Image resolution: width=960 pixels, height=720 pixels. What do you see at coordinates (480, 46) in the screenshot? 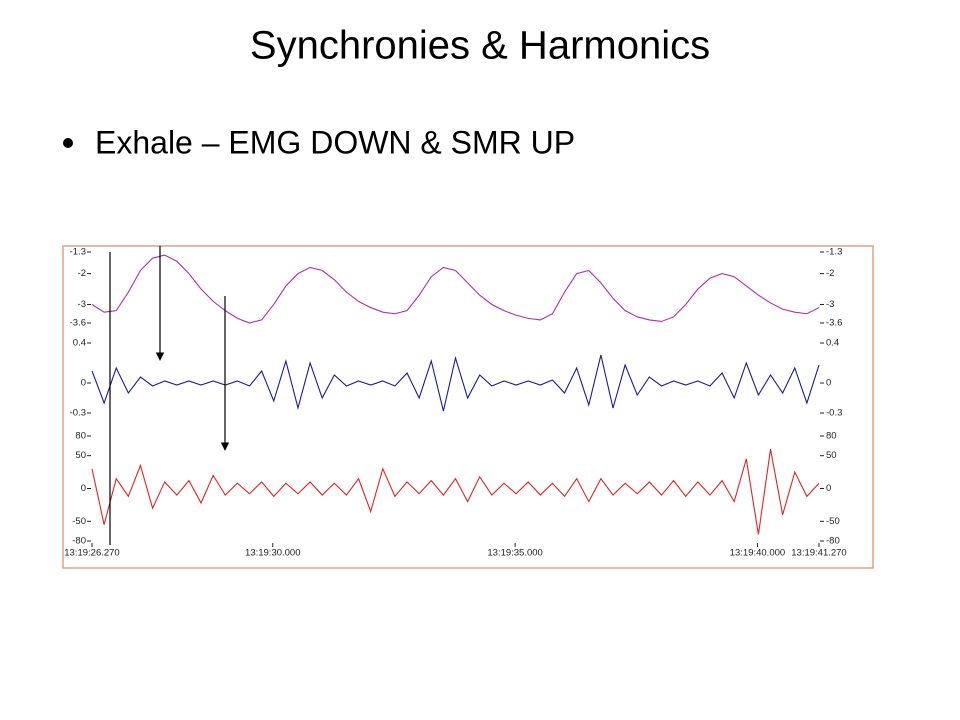
I see `slide-title: Synchronies & Harmonics` at bounding box center [480, 46].